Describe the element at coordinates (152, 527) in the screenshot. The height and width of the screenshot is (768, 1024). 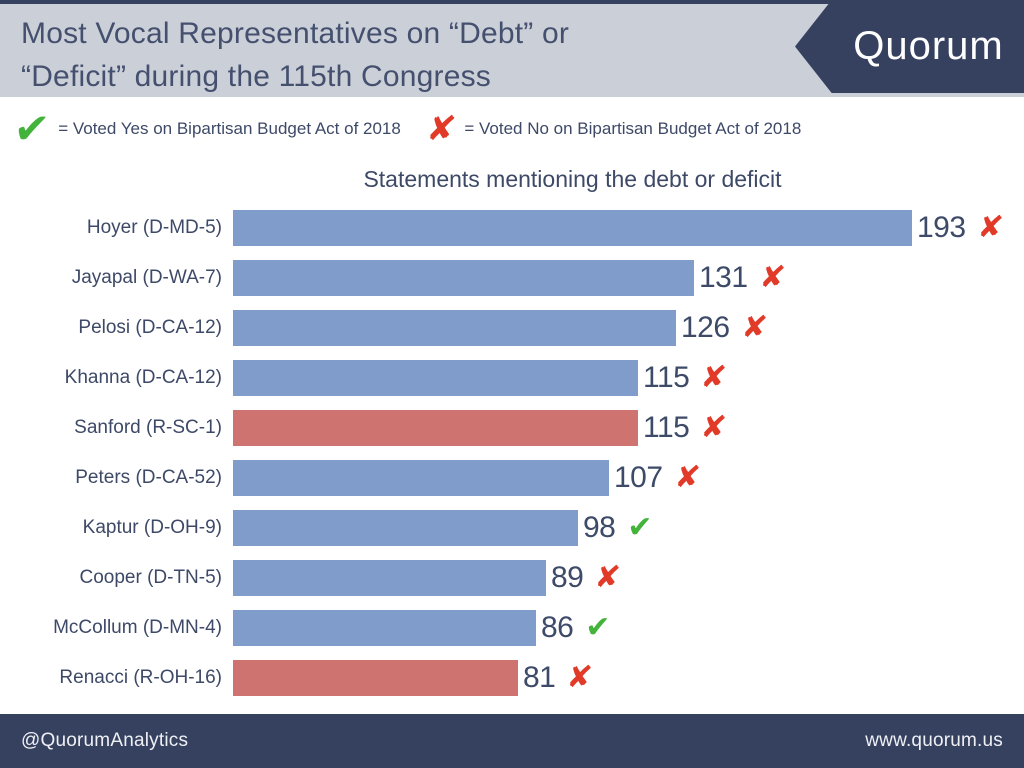
I see `bar-category-label: Kaptur (D-OH-9)` at that location.